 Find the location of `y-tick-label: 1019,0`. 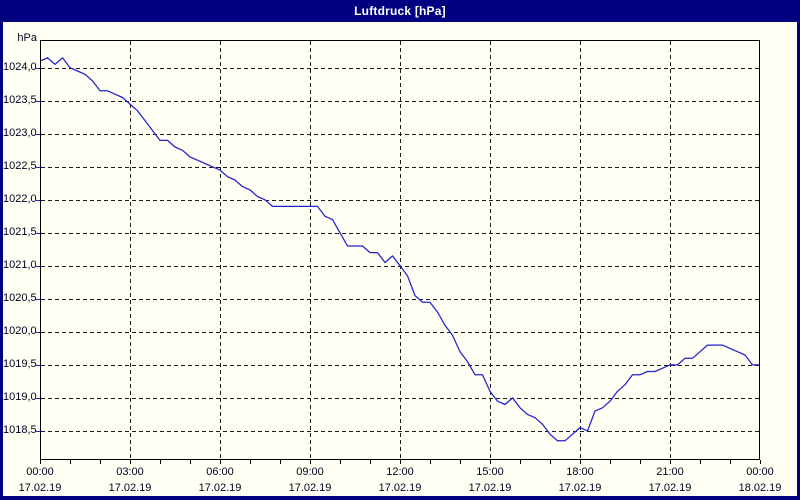

y-tick-label: 1019,0 is located at coordinates (20, 396).